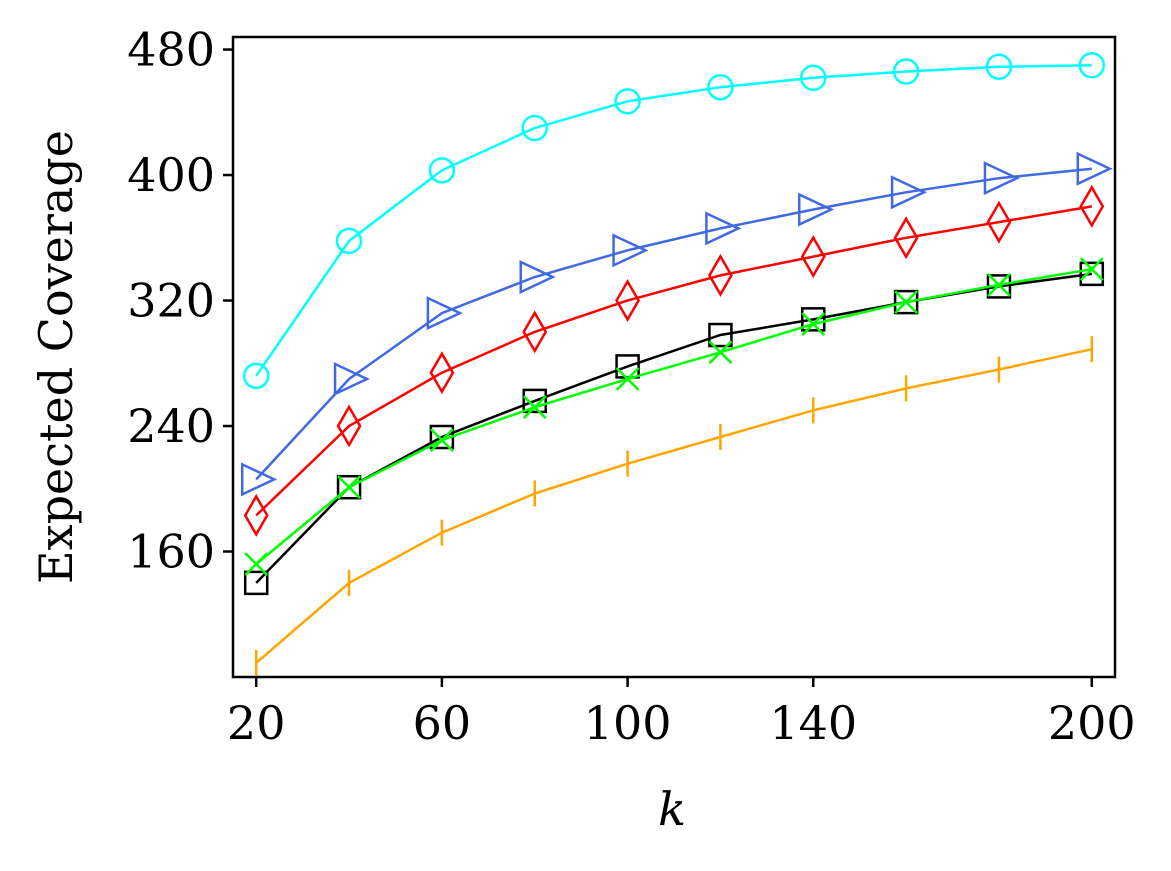 This screenshot has height=871, width=1171. I want to click on x-axis-label: k, so click(672, 809).